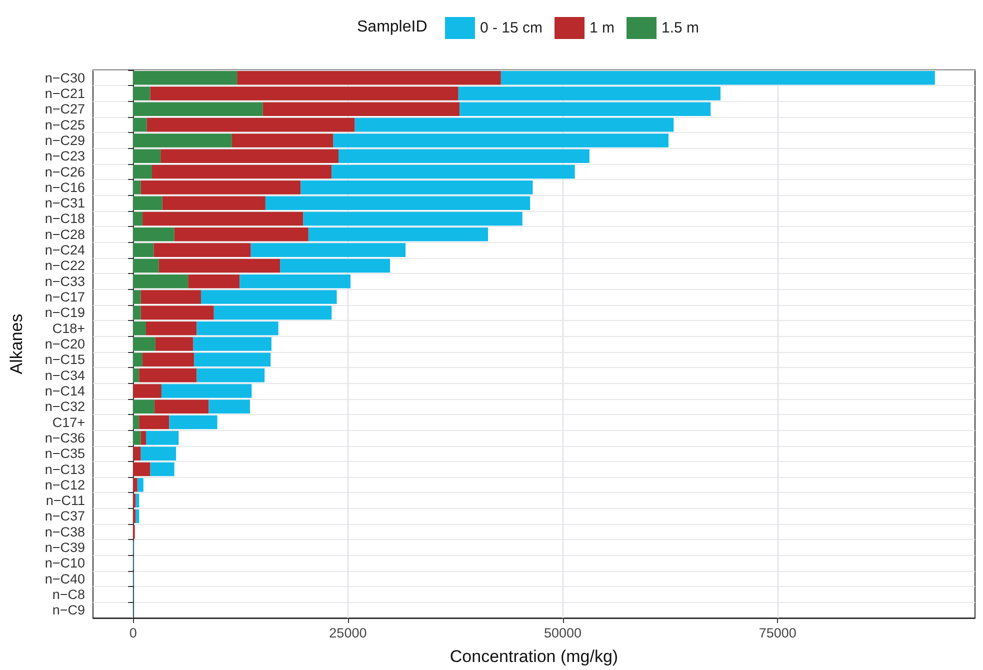 The height and width of the screenshot is (670, 983). I want to click on y-tick-label: C17+, so click(69, 422).